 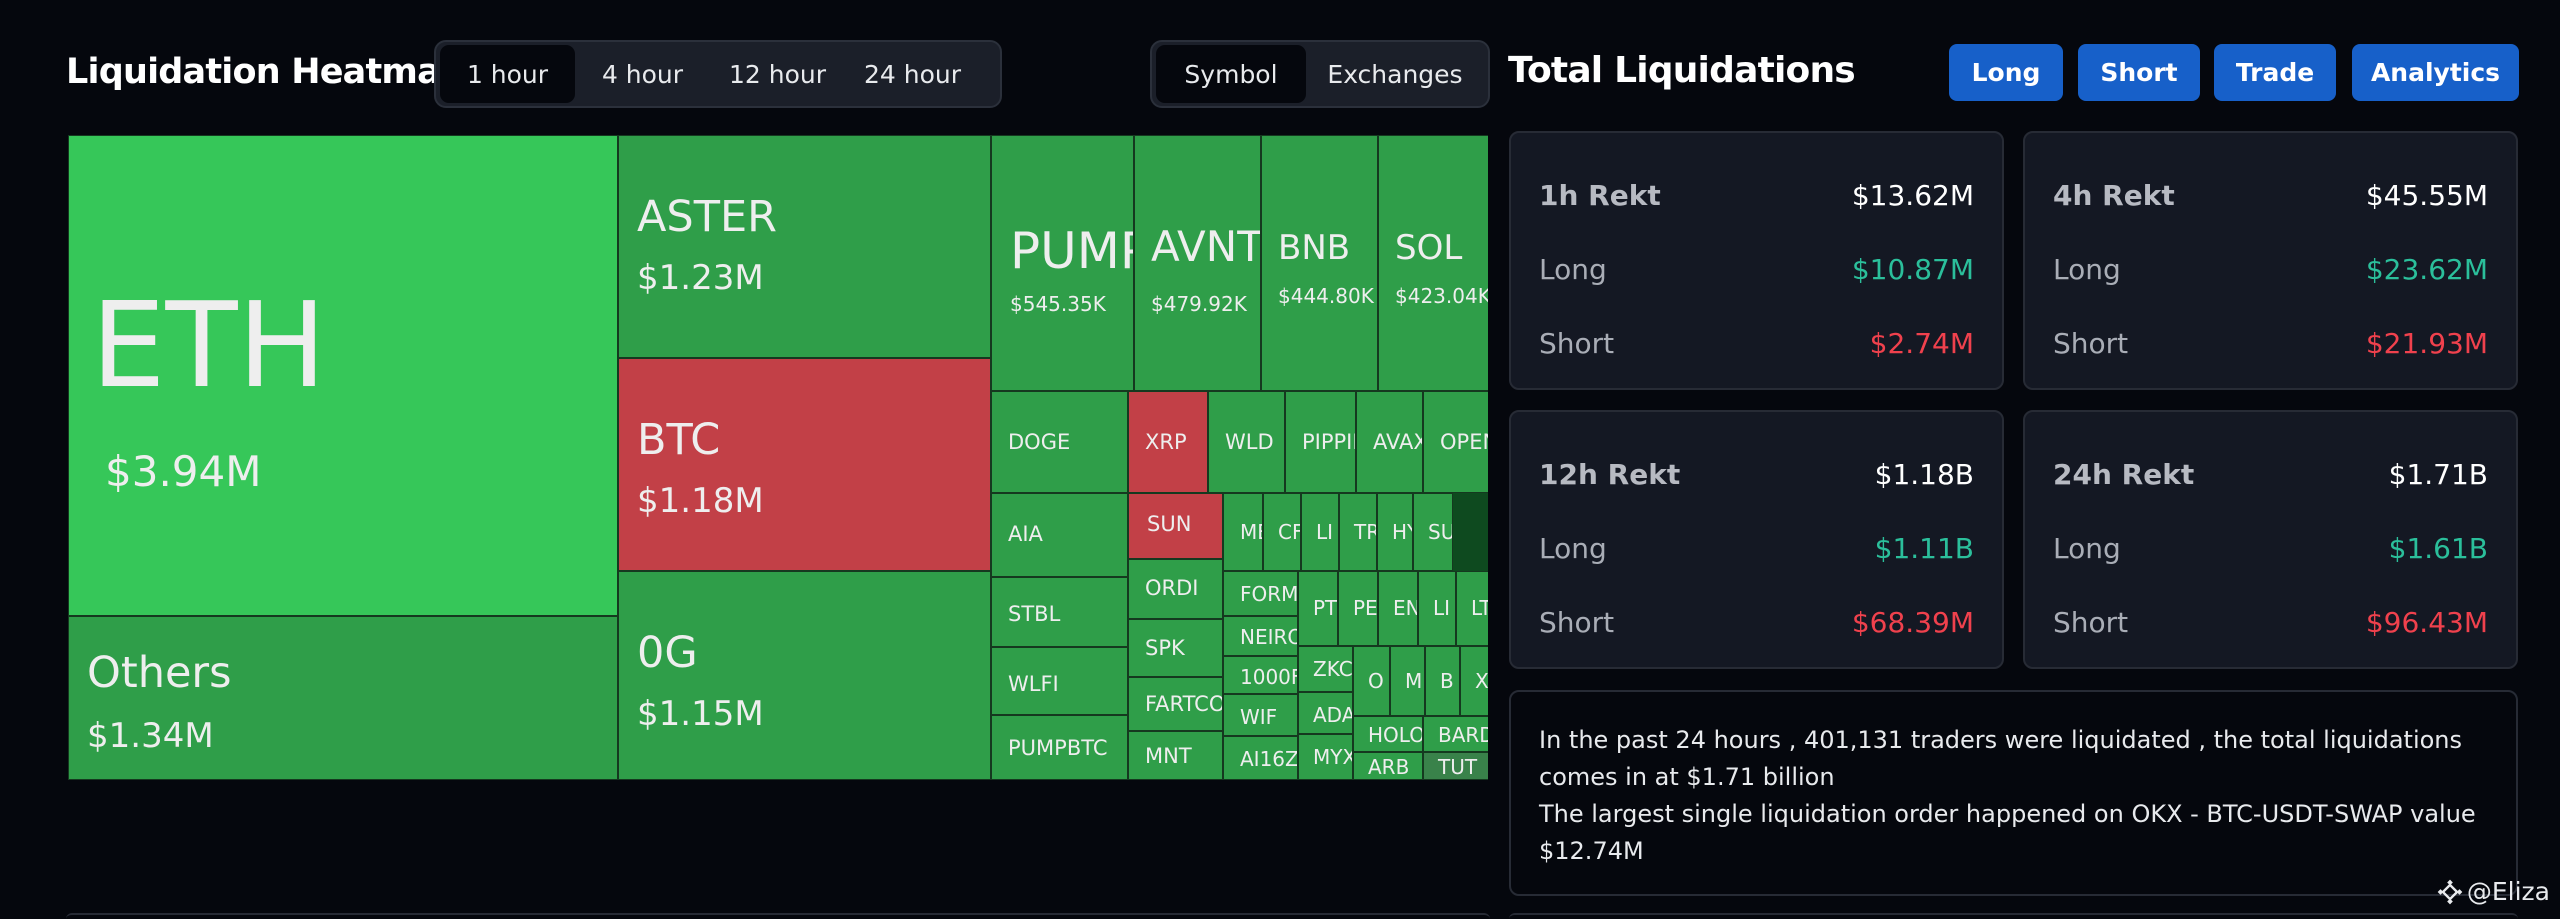 What do you see at coordinates (1059, 535) in the screenshot?
I see `treemap-tile: AIA` at bounding box center [1059, 535].